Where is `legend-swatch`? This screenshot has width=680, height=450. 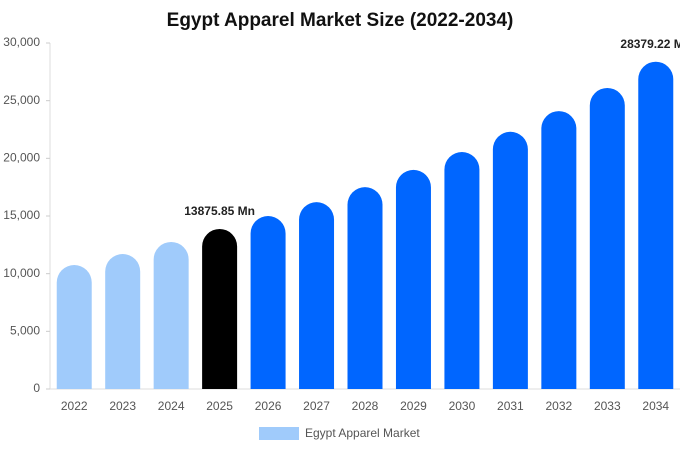
legend-swatch is located at coordinates (279, 433).